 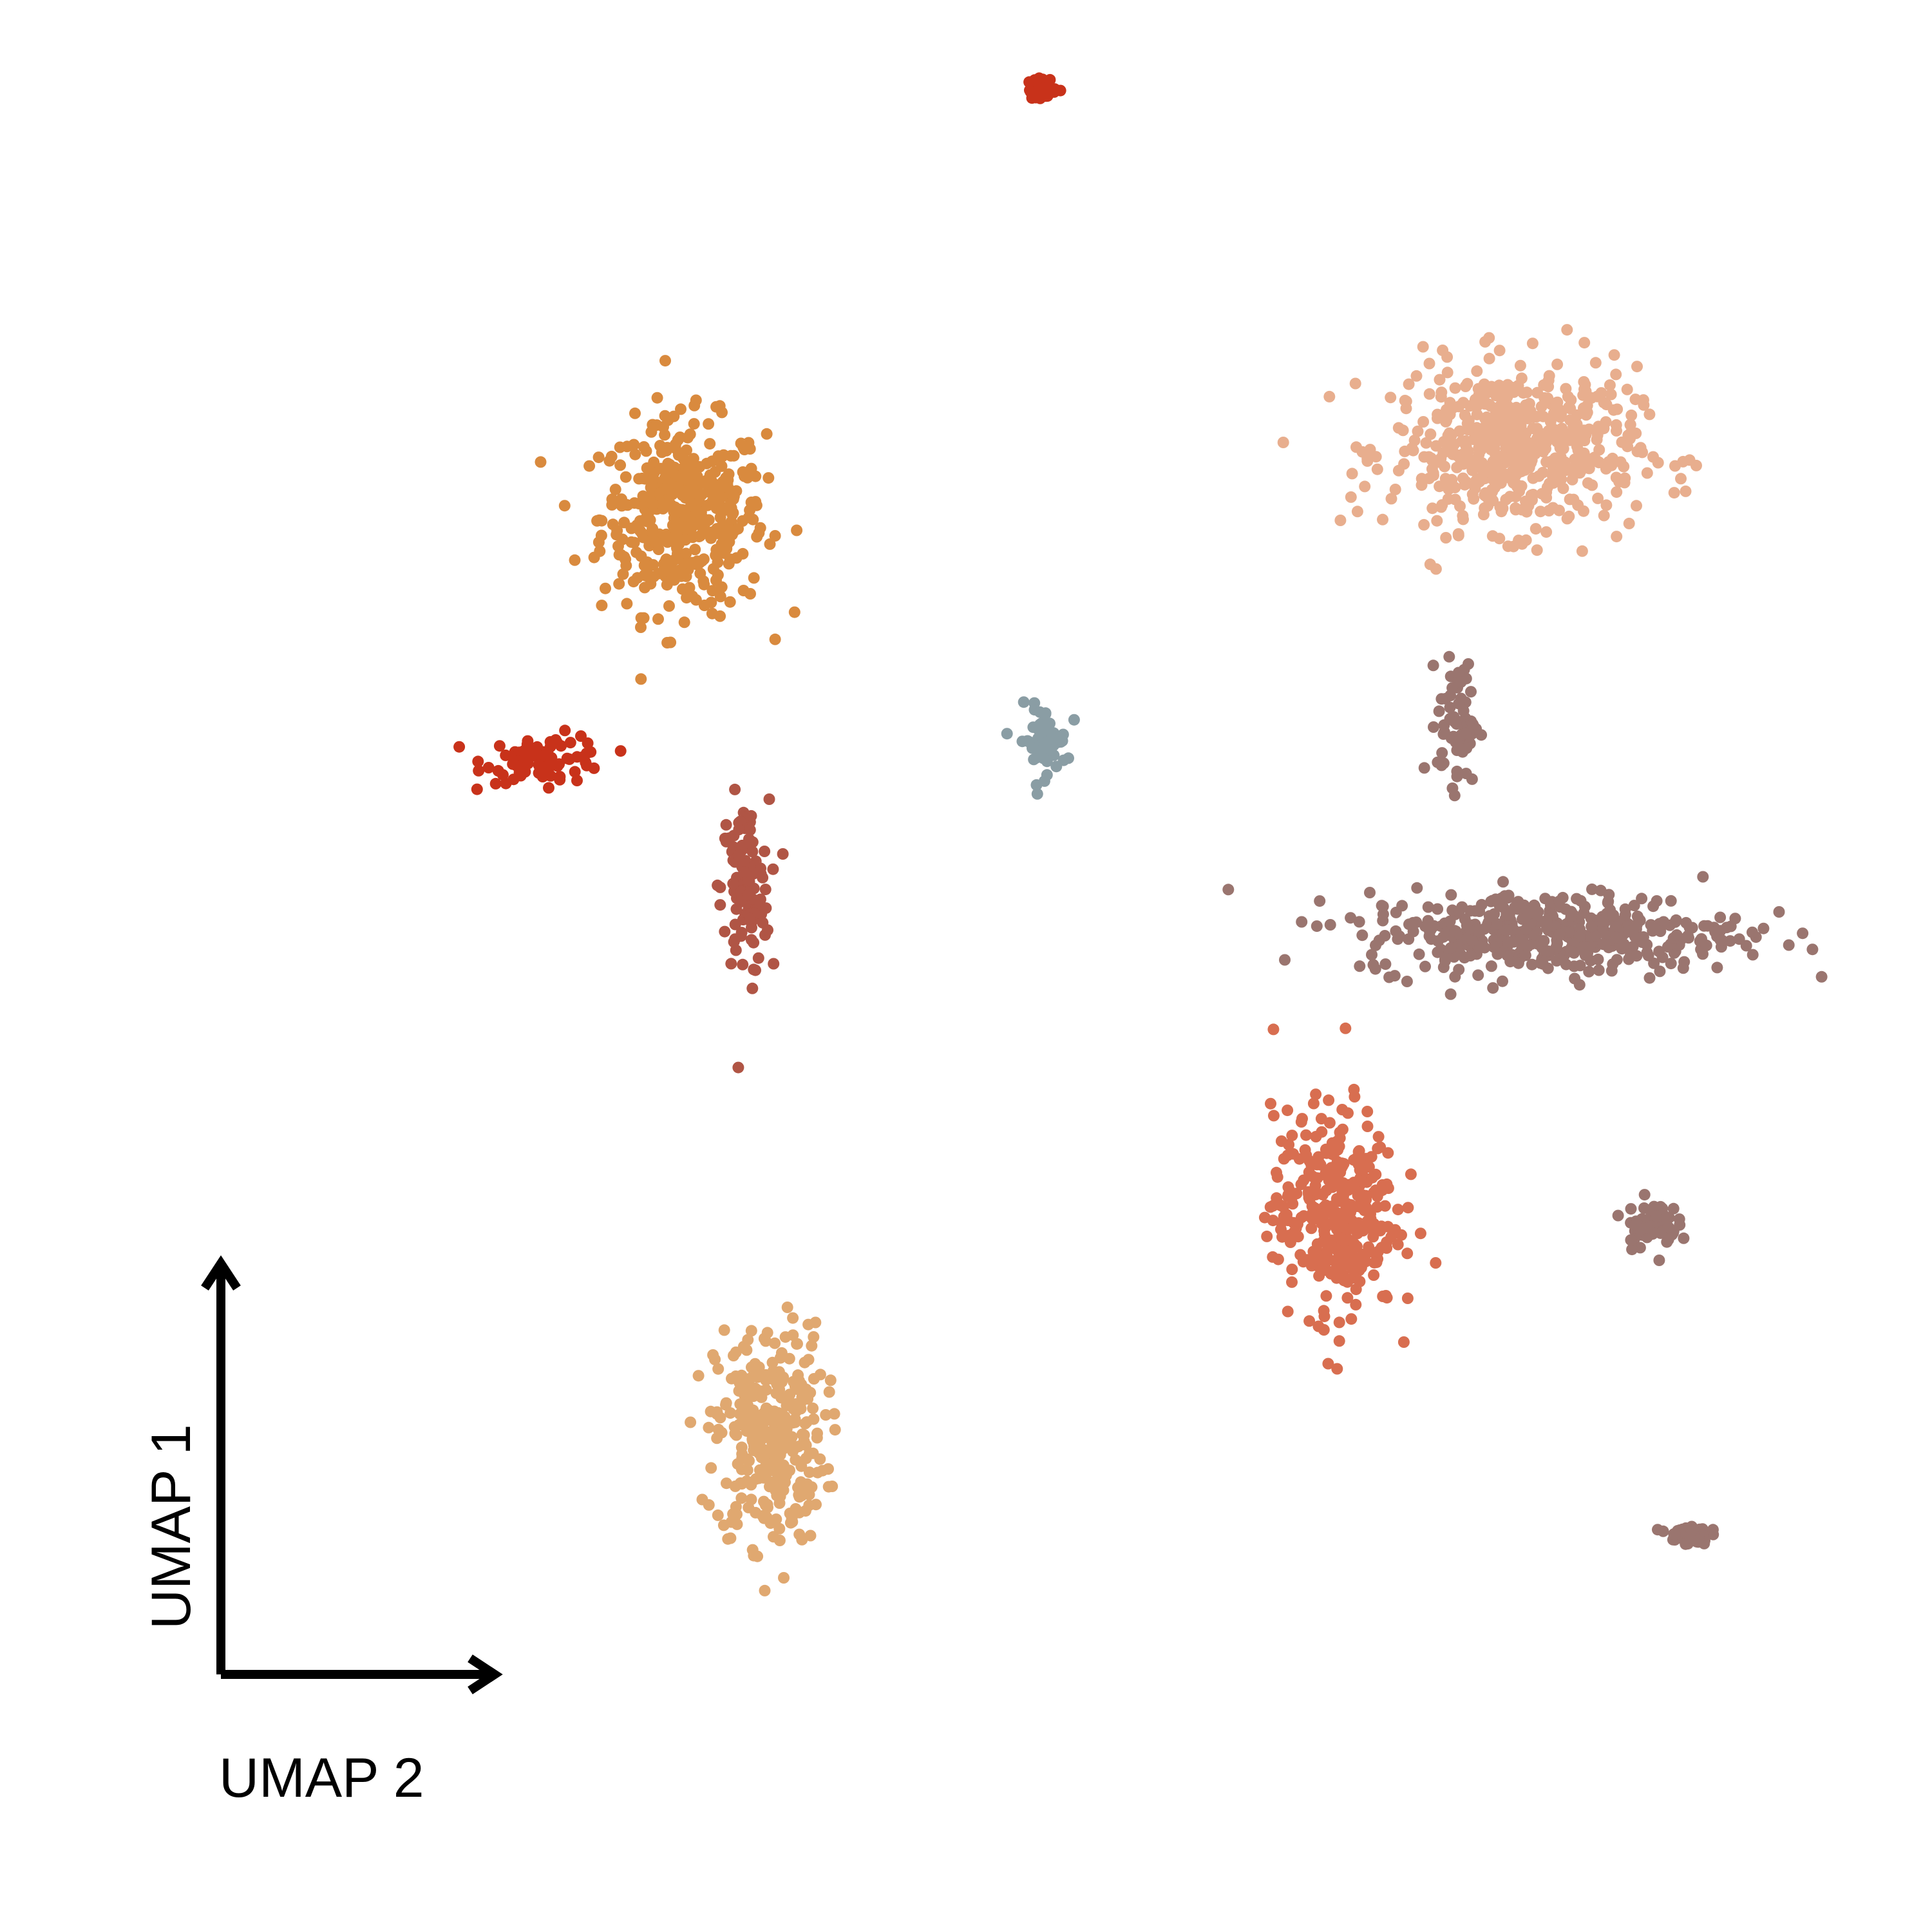 I want to click on axis-arrows, so click(x=352, y=1475).